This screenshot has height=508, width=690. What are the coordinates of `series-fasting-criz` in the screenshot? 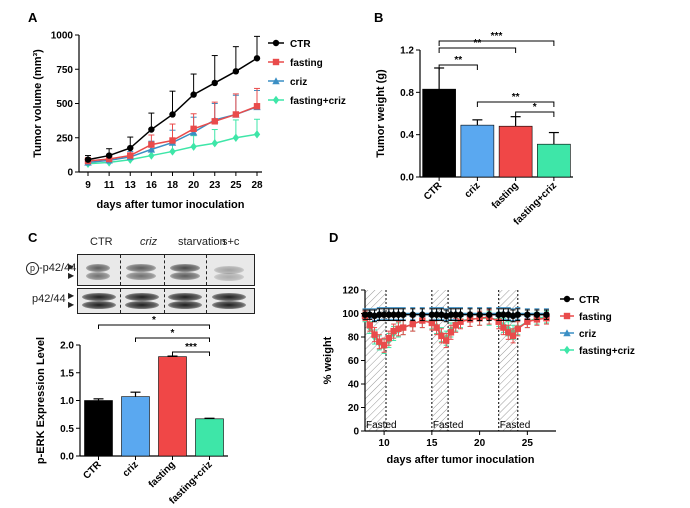 It's located at (172, 143).